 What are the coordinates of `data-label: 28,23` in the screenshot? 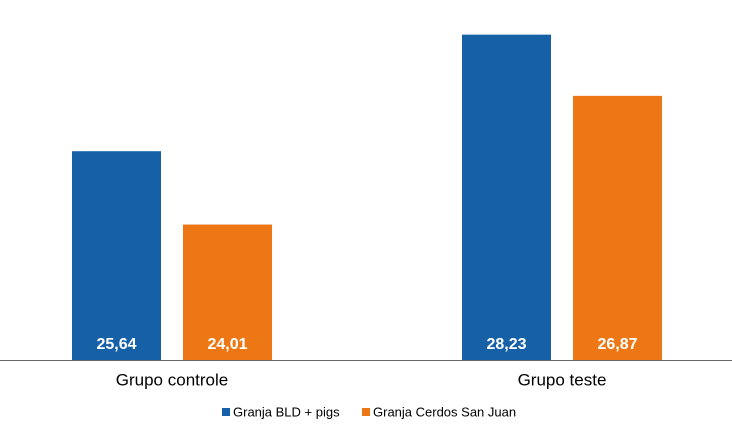 It's located at (506, 344).